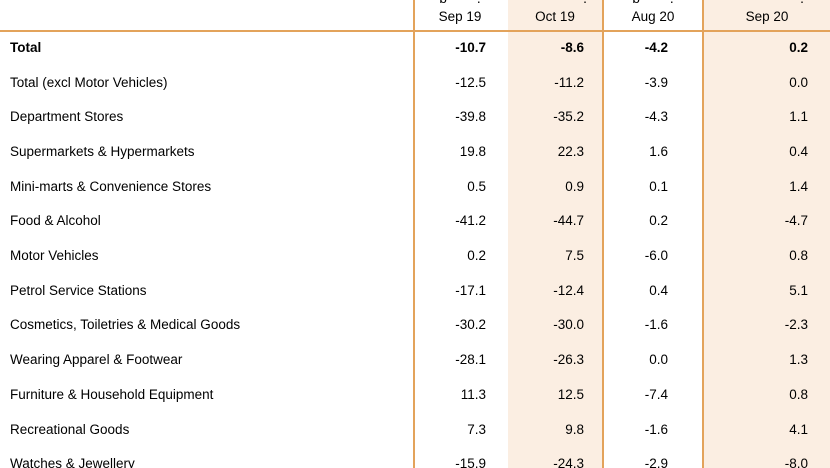 The height and width of the screenshot is (468, 830). Describe the element at coordinates (55, 221) in the screenshot. I see `row-label: Food & Alcohol` at that location.